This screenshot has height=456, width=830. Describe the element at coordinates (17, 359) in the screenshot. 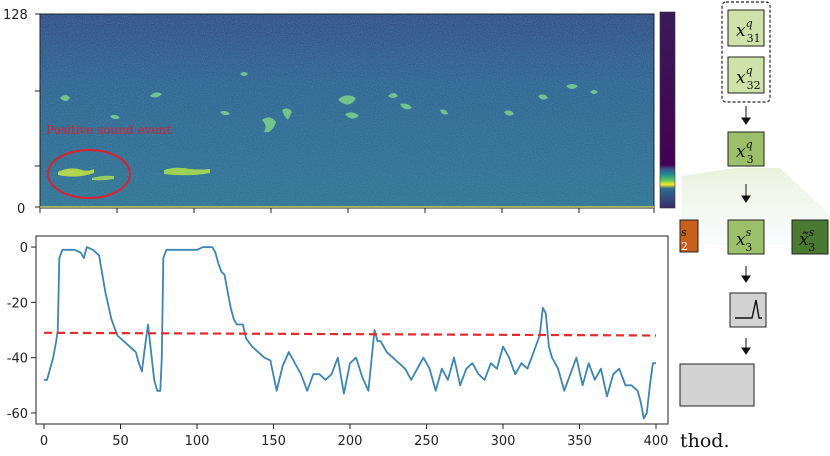

I see `y-tick-label: -40` at that location.